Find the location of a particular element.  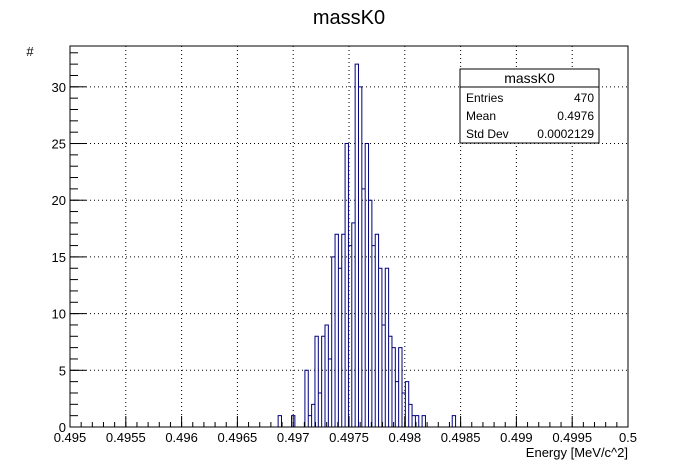

y-tick-label: 10 is located at coordinates (59, 314).